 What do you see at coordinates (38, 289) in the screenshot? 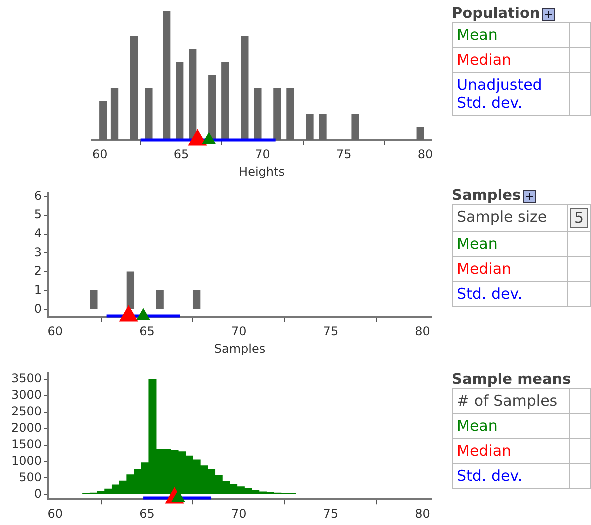
I see `y-tick-label: 1` at bounding box center [38, 289].